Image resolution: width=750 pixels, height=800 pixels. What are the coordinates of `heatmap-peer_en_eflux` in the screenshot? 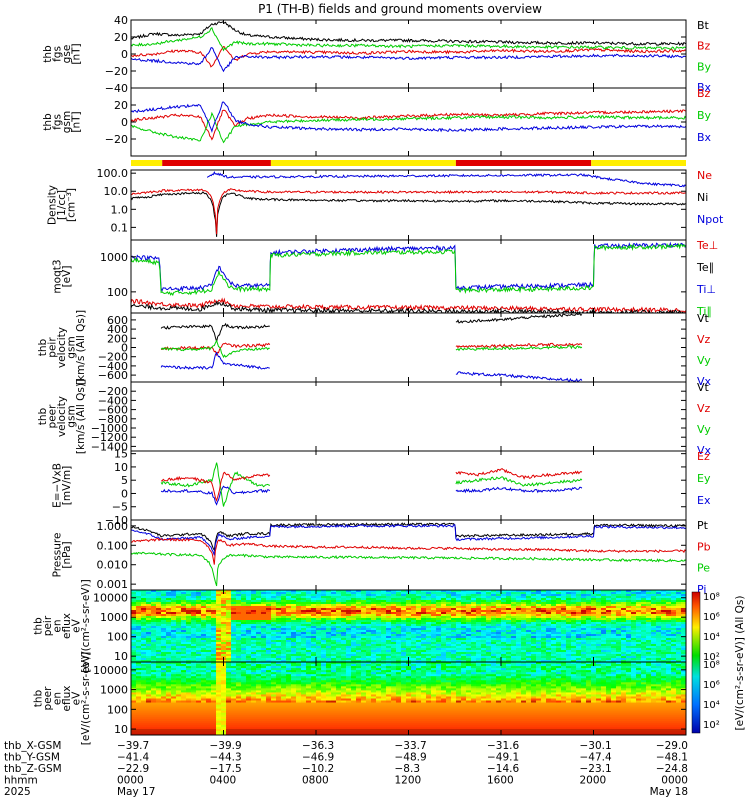 It's located at (408, 698).